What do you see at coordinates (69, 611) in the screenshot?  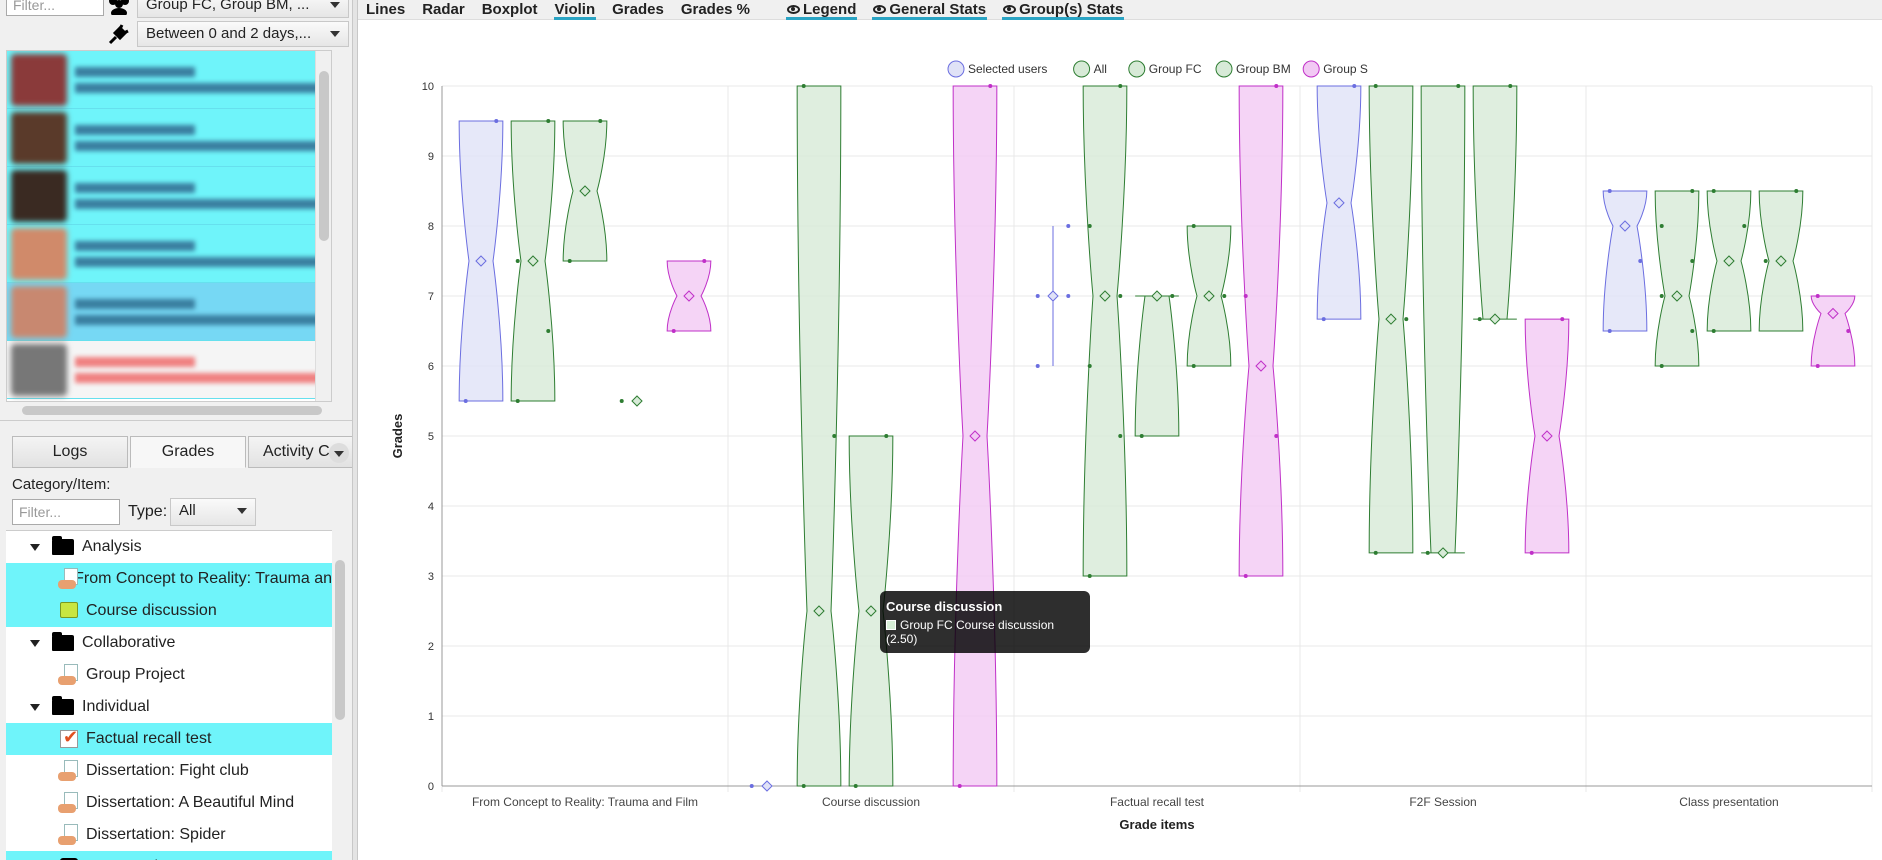 I see `forum-icon` at bounding box center [69, 611].